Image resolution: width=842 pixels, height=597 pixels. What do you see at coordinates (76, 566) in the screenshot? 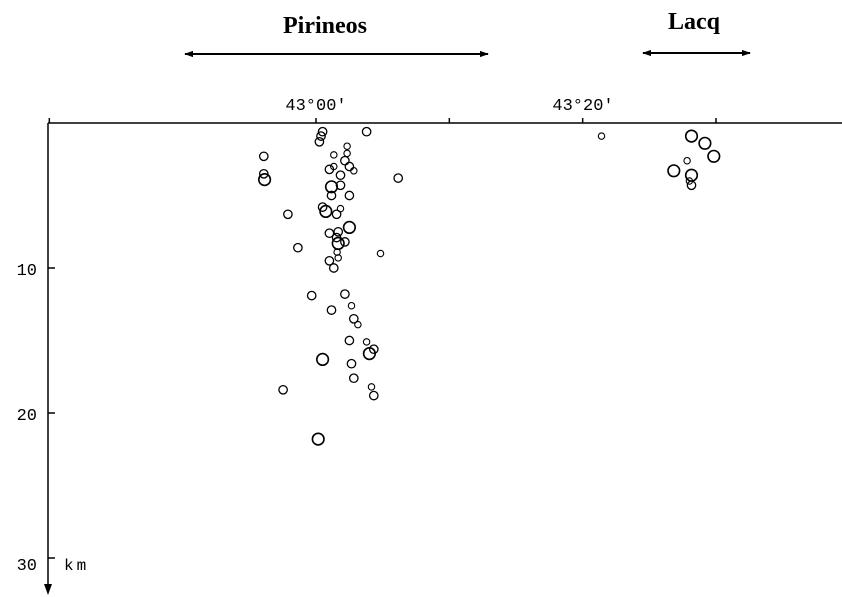
I see `depth-unit-label: km` at bounding box center [76, 566].